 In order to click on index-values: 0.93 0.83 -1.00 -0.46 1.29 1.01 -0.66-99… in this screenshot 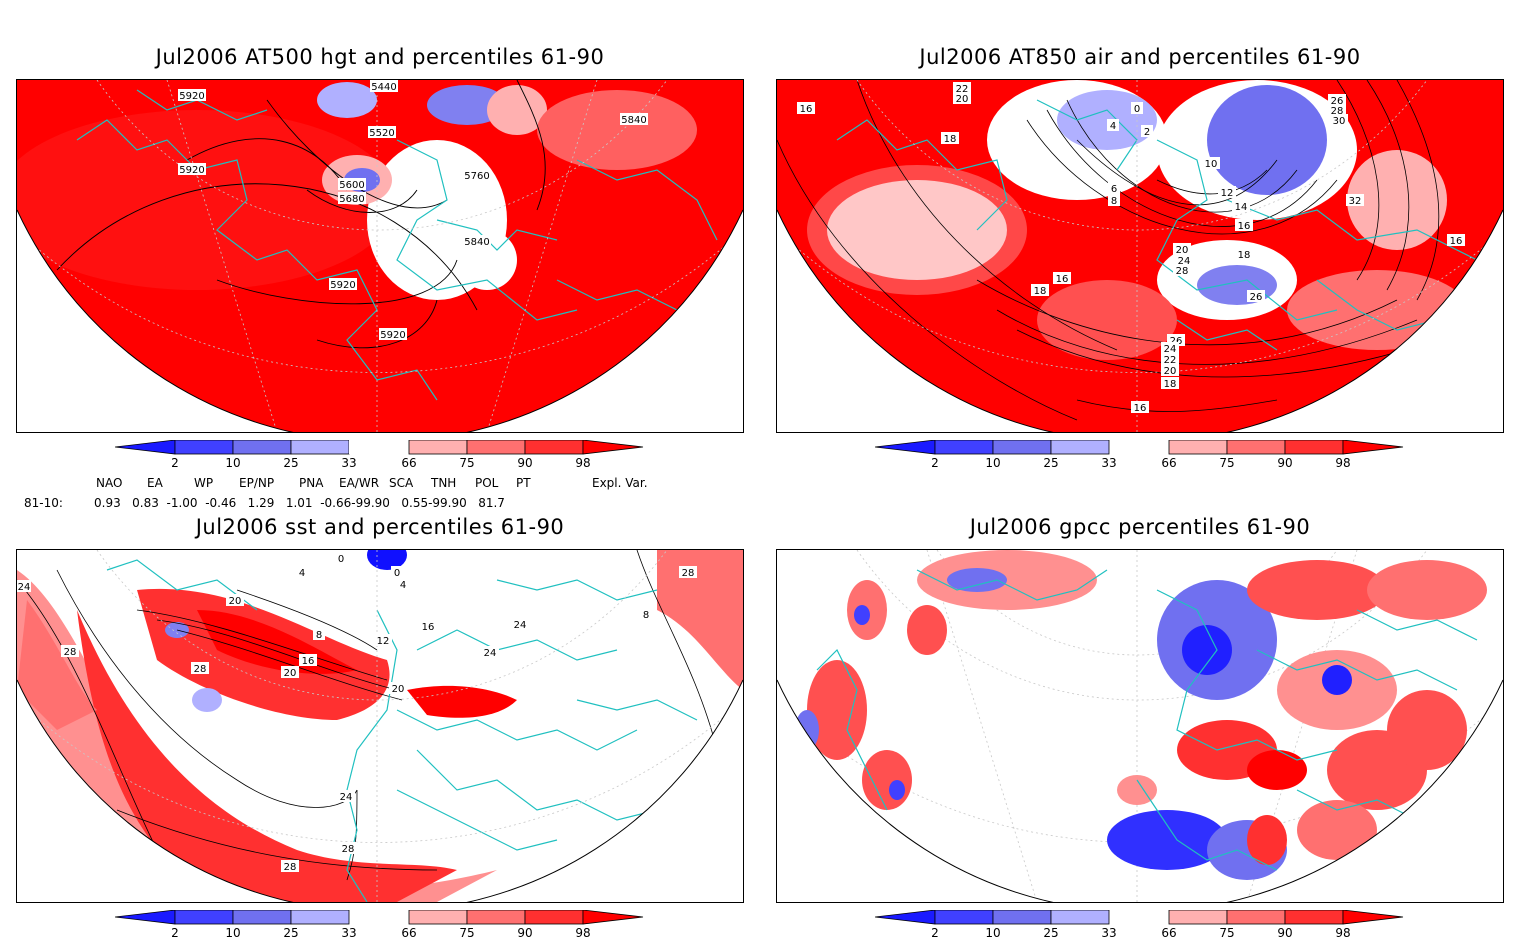, I will do `click(299, 503)`.